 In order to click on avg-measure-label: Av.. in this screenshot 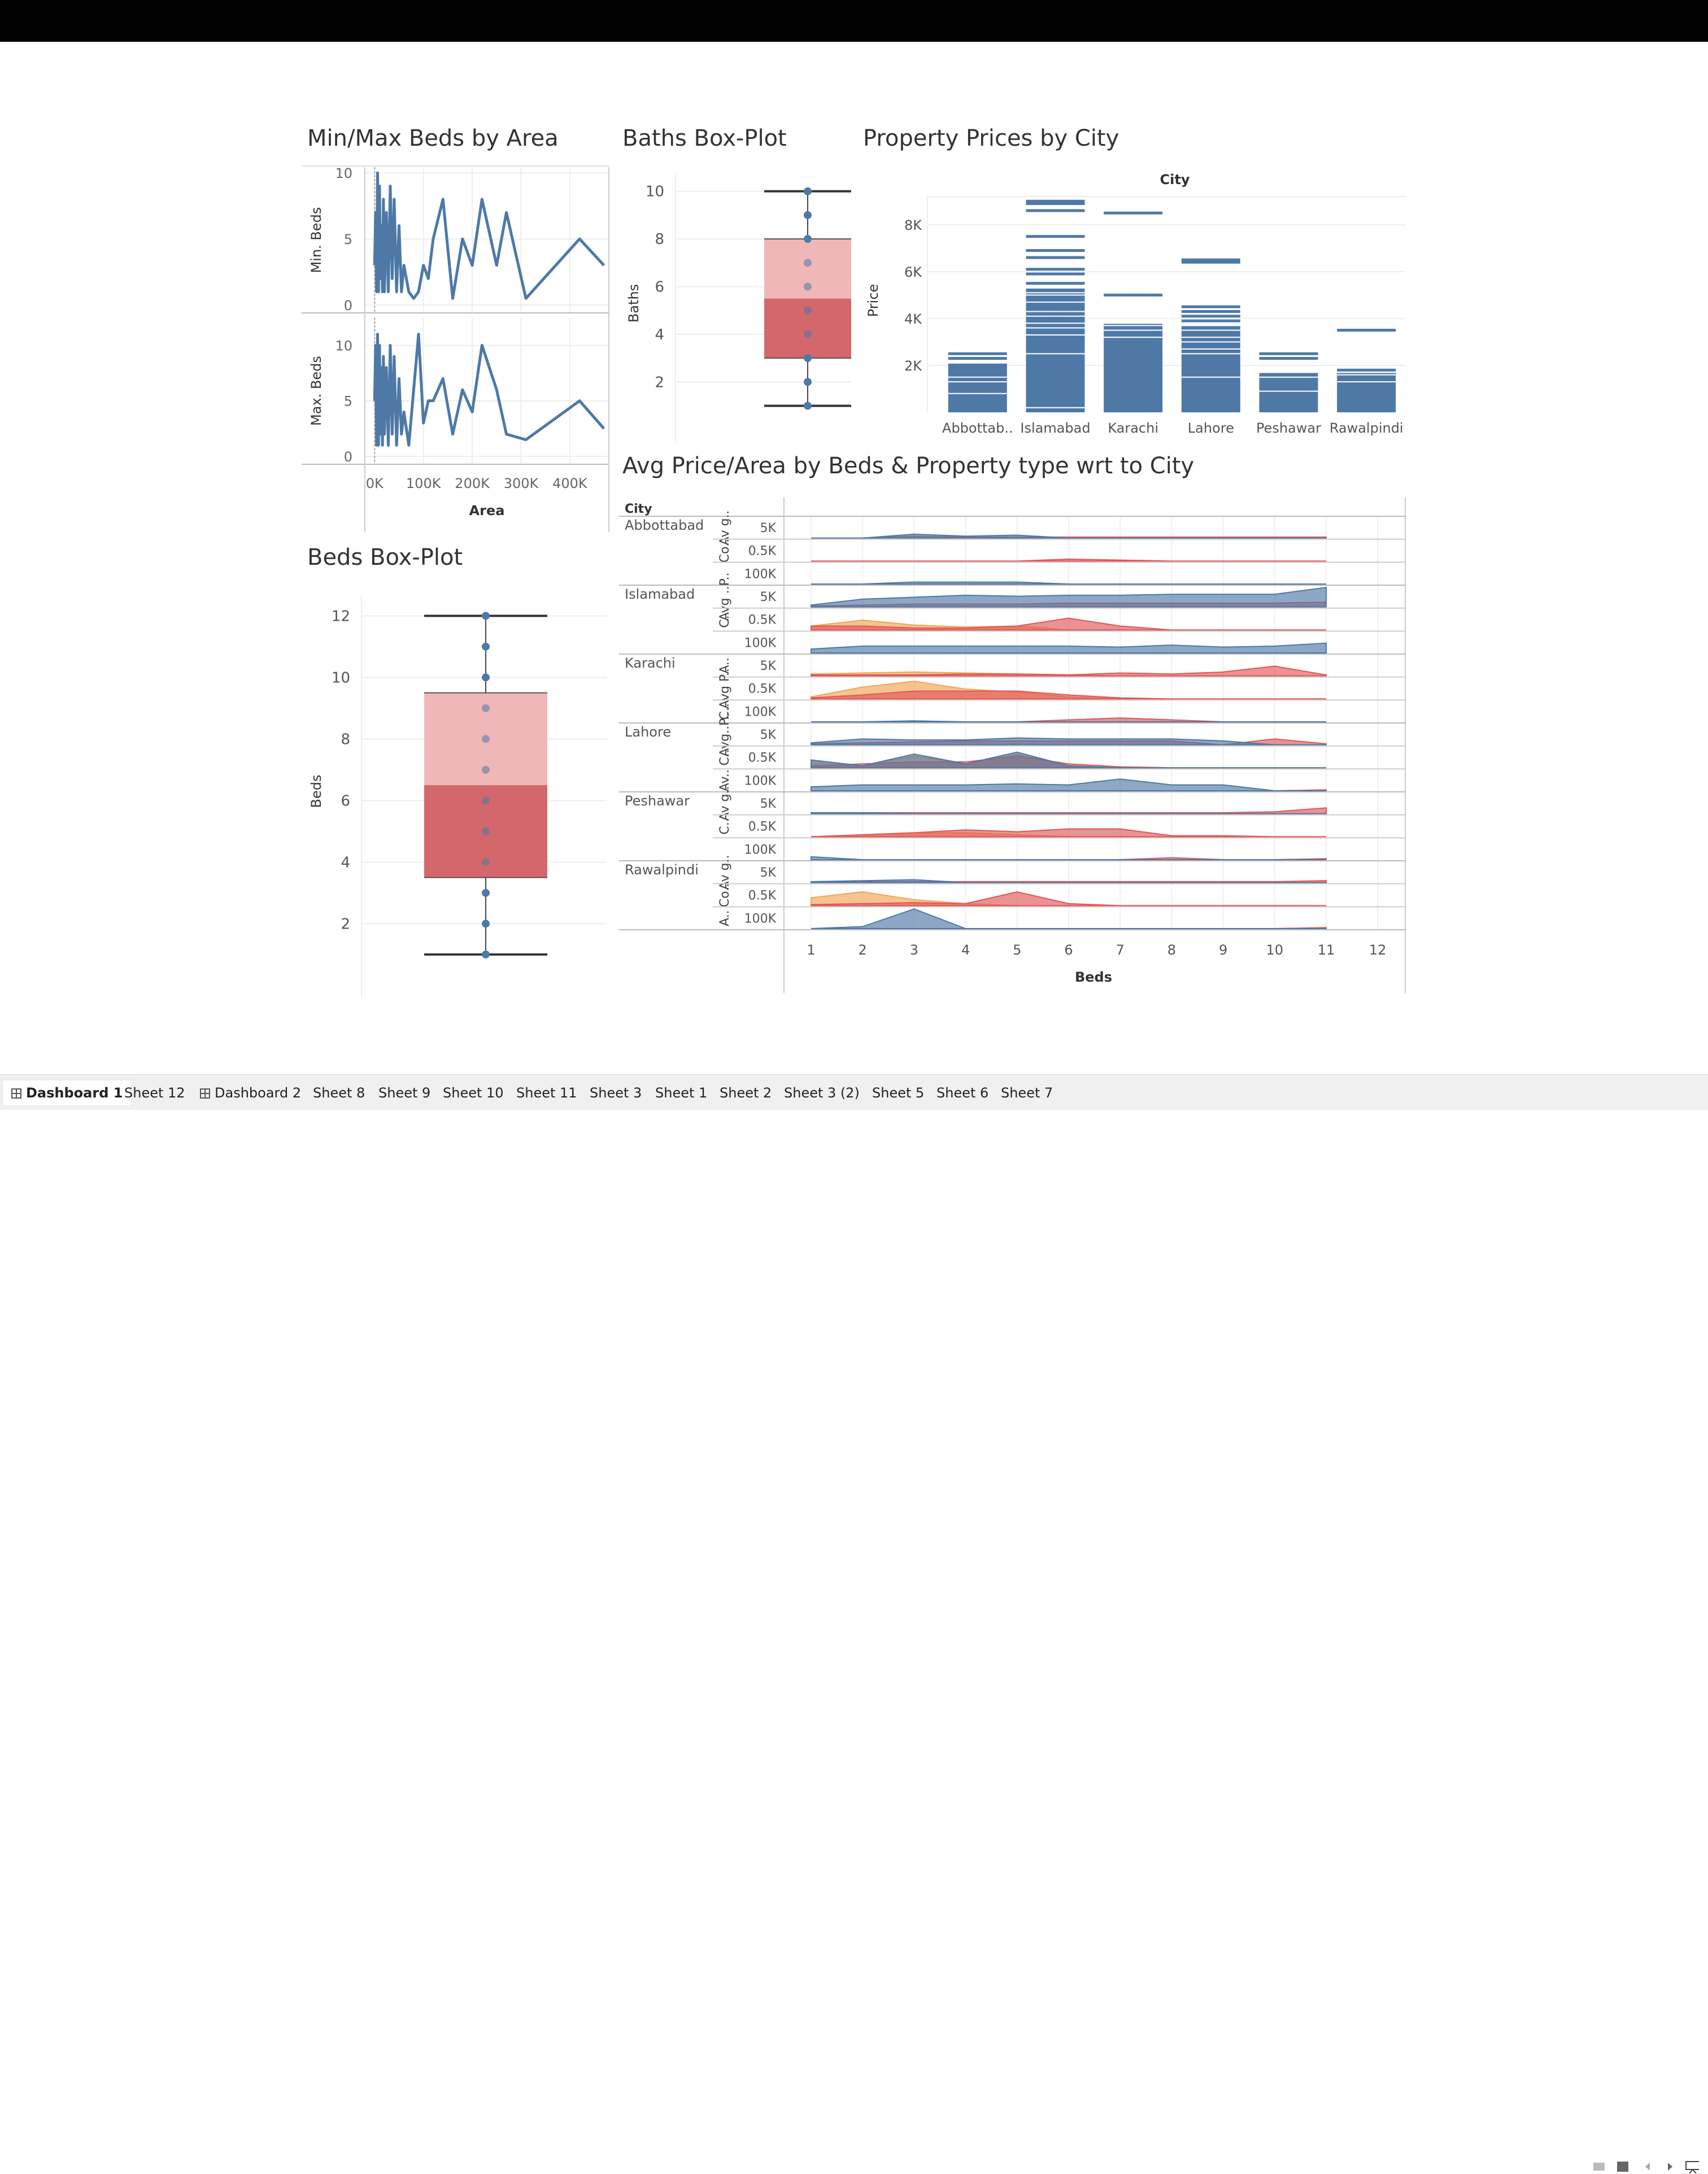, I will do `click(725, 780)`.